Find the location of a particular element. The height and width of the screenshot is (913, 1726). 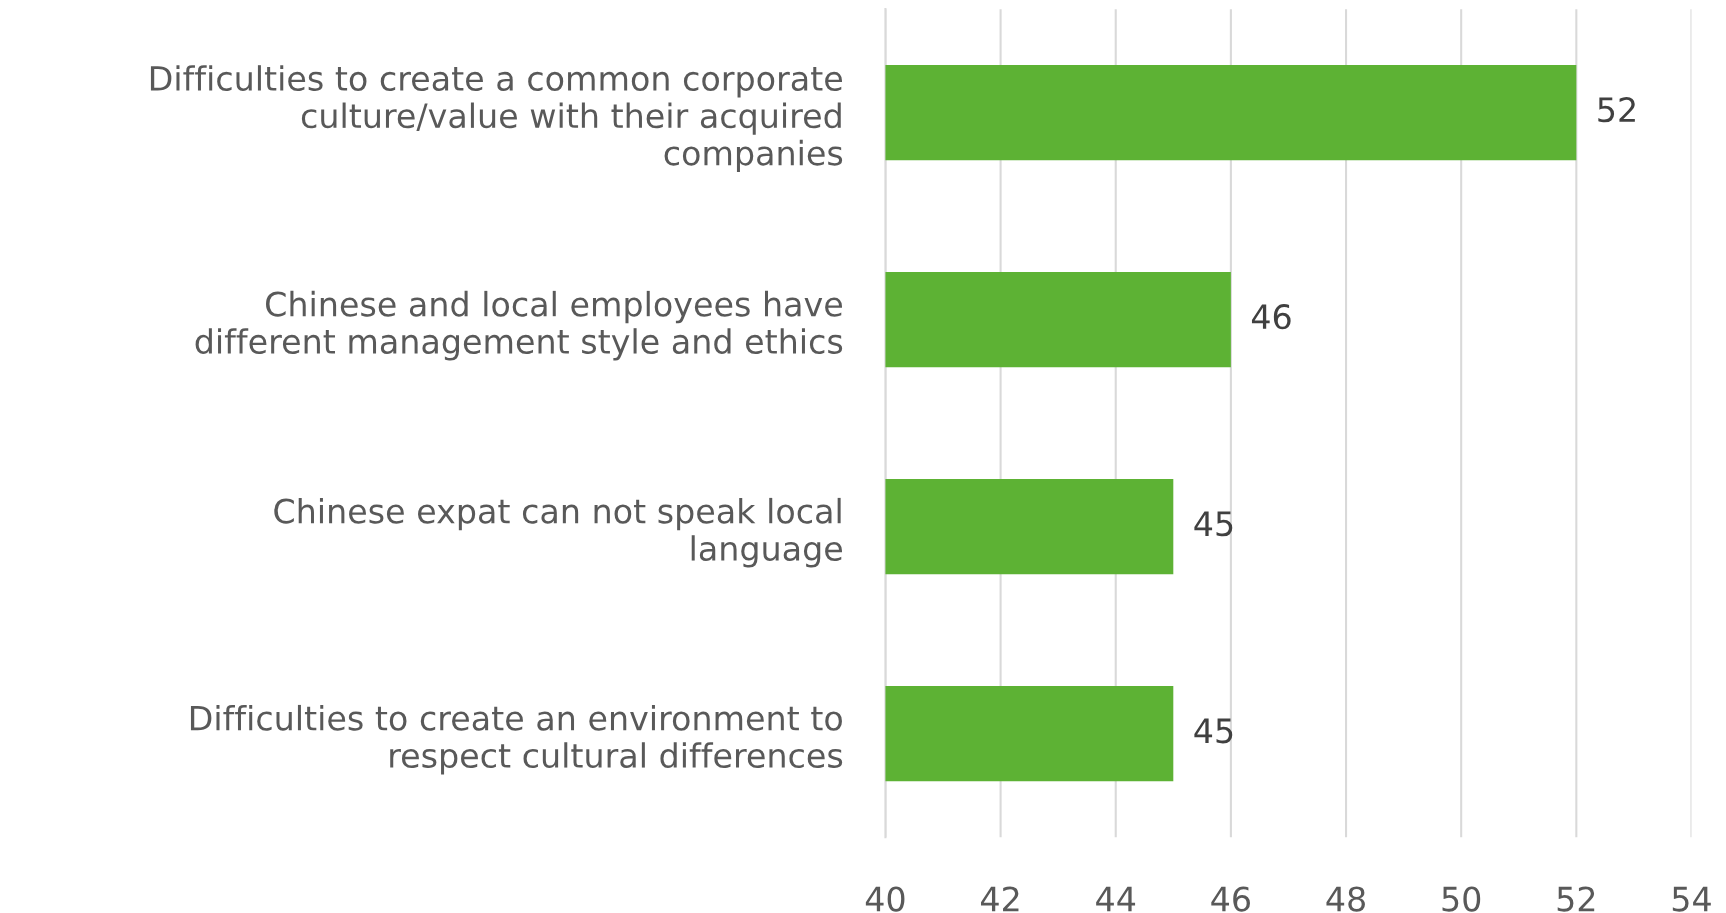

x-tick-label: 52 is located at coordinates (1576, 899).